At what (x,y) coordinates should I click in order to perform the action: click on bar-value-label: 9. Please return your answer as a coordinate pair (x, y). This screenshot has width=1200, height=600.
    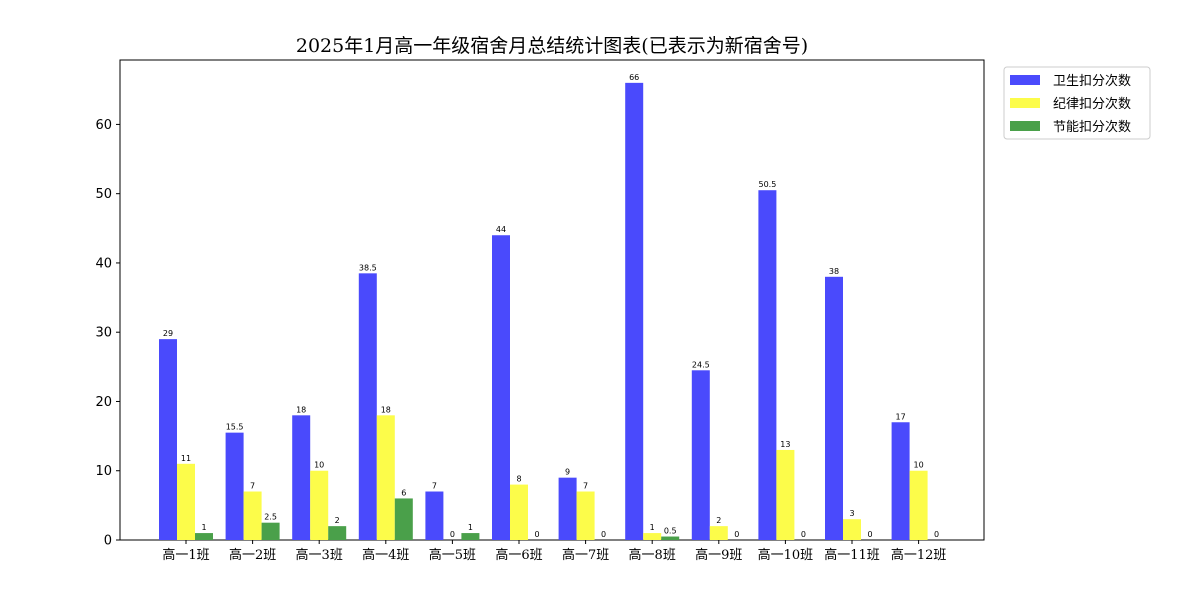
    Looking at the image, I should click on (567, 472).